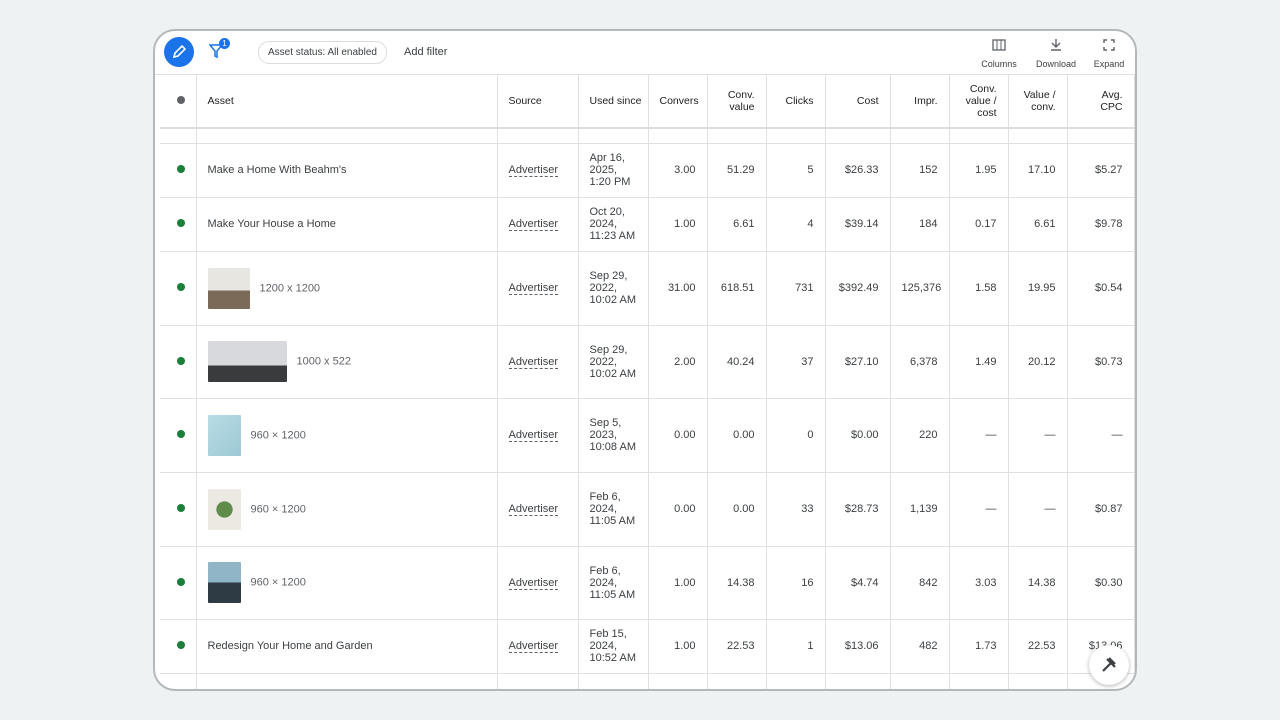 This screenshot has height=720, width=1280. What do you see at coordinates (979, 435) in the screenshot?
I see `cell: —` at bounding box center [979, 435].